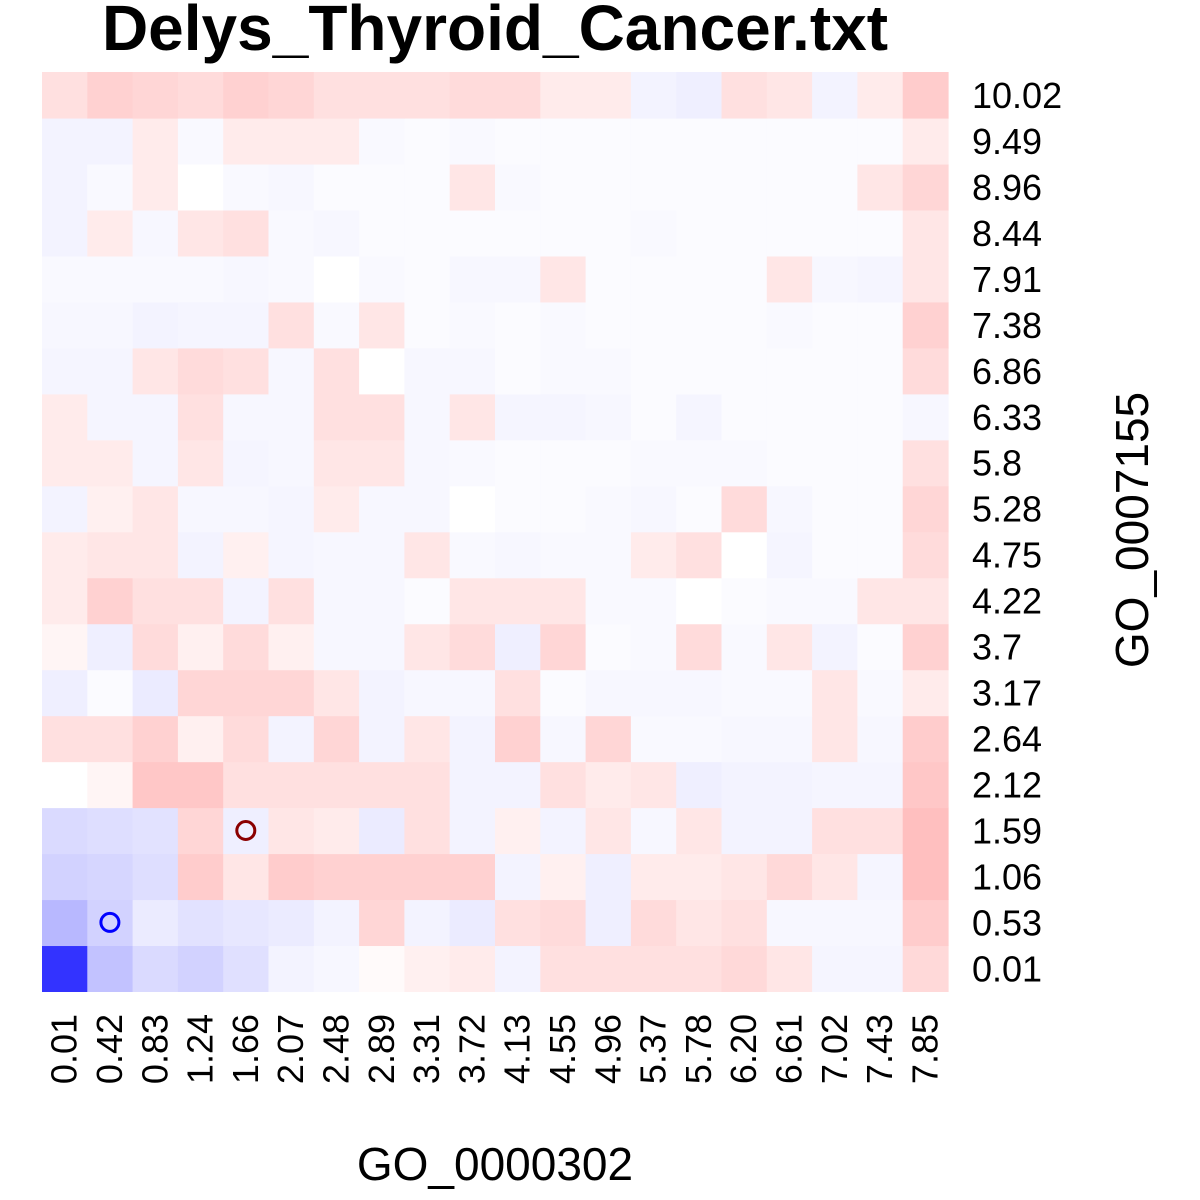 This screenshot has width=1200, height=1200. Describe the element at coordinates (1007, 739) in the screenshot. I see `y-tick-label: 2.64` at that location.